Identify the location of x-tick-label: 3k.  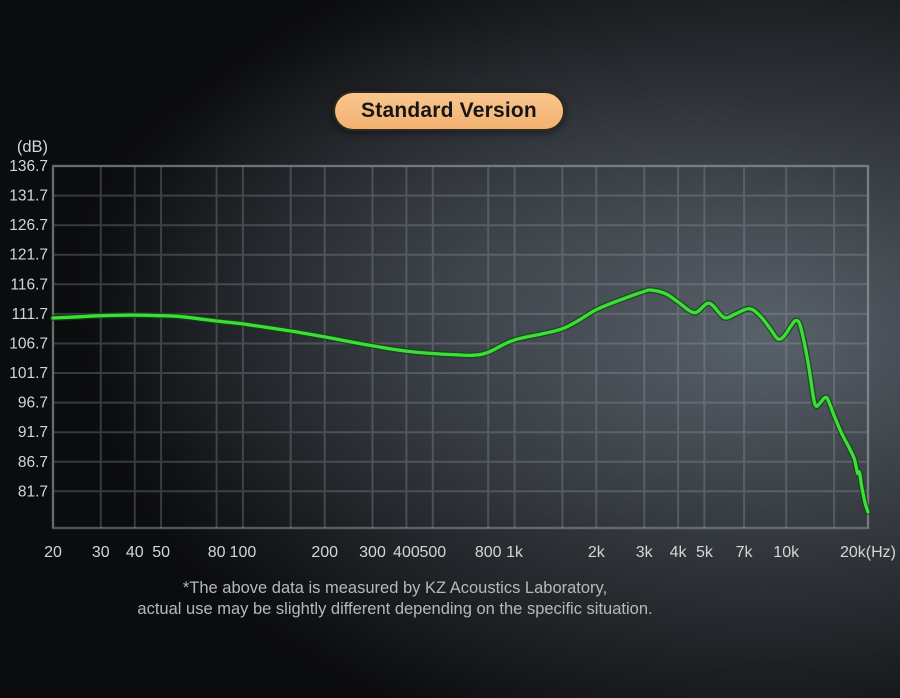
(645, 552).